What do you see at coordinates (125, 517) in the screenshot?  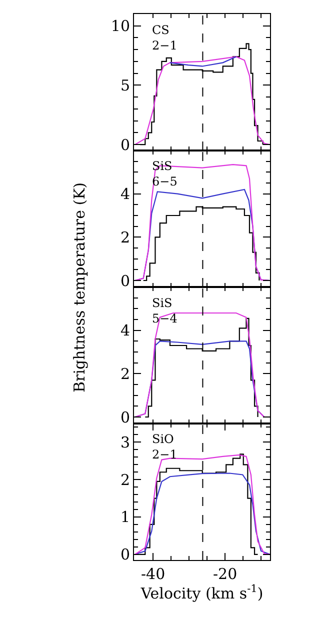 I see `y-tick-label: 1` at bounding box center [125, 517].